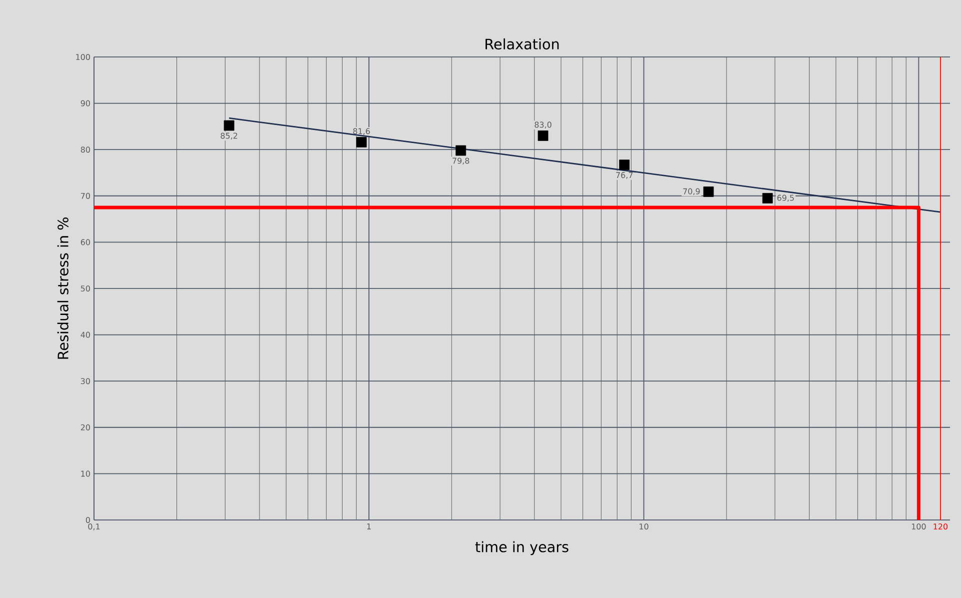 Image resolution: width=961 pixels, height=598 pixels. Describe the element at coordinates (521, 548) in the screenshot. I see `x-axis-title: time in years` at that location.